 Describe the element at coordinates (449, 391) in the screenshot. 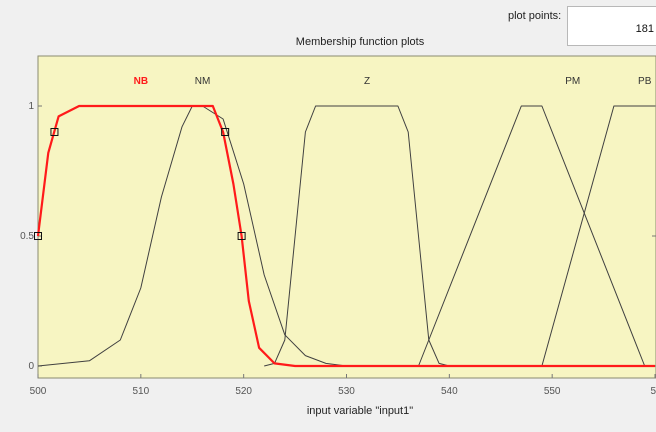

I see `x-tick-label: 540` at that location.